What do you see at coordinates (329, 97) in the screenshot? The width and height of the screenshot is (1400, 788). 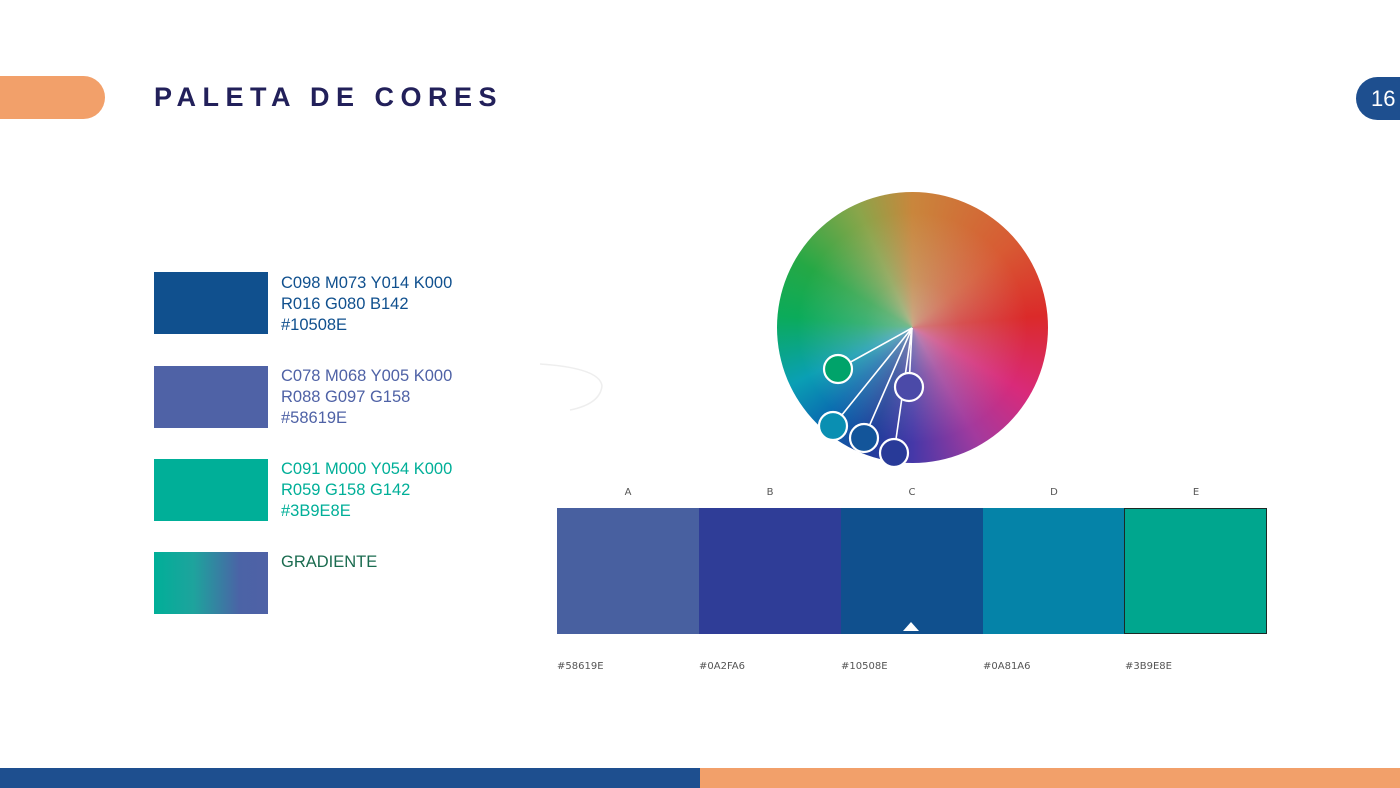 I see `page-title: PALETA DE CORES` at bounding box center [329, 97].